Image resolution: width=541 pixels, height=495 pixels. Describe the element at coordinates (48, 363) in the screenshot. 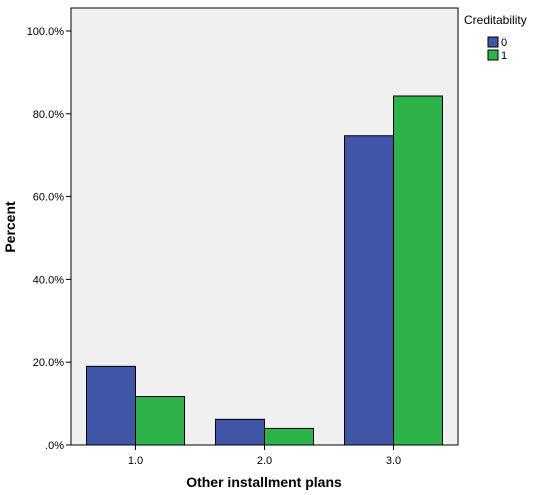

I see `y-tick-label: 20.0%` at that location.